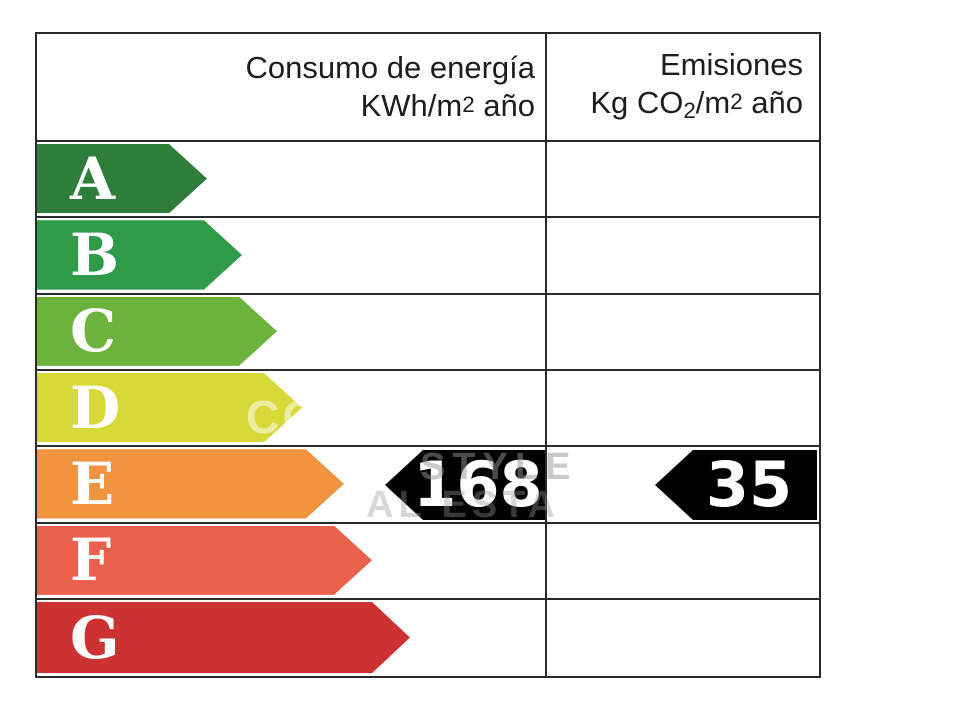  Describe the element at coordinates (731, 64) in the screenshot. I see `emissions-title: Emisiones` at that location.